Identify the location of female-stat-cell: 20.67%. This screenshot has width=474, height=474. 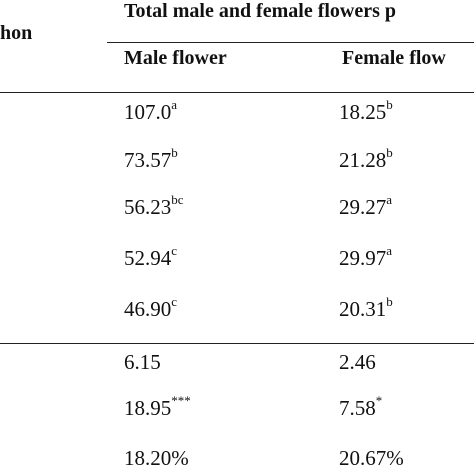
(371, 458).